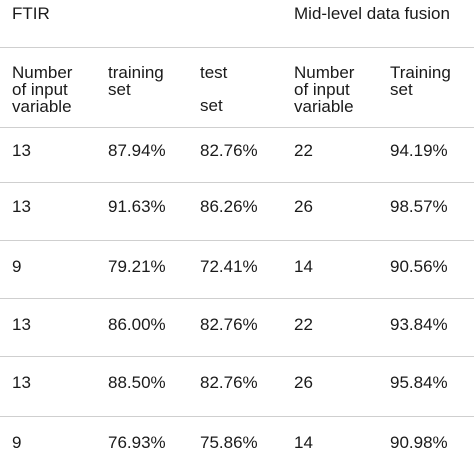 The width and height of the screenshot is (474, 474). What do you see at coordinates (419, 266) in the screenshot?
I see `table-cell-fusion-train: 90.56%` at bounding box center [419, 266].